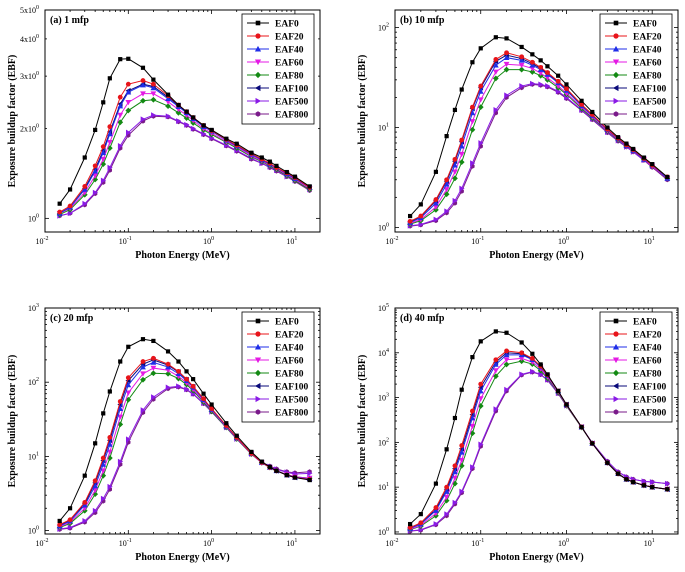 The width and height of the screenshot is (685, 572). Describe the element at coordinates (645, 323) in the screenshot. I see `legend-label: EAF0` at that location.